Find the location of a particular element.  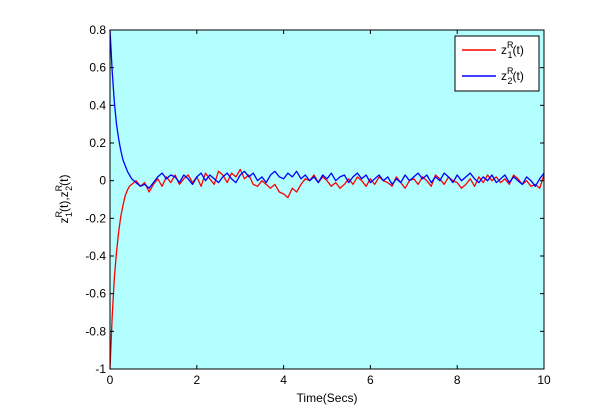

legend: zR 1(t) zR 2(t) is located at coordinates (497, 63).